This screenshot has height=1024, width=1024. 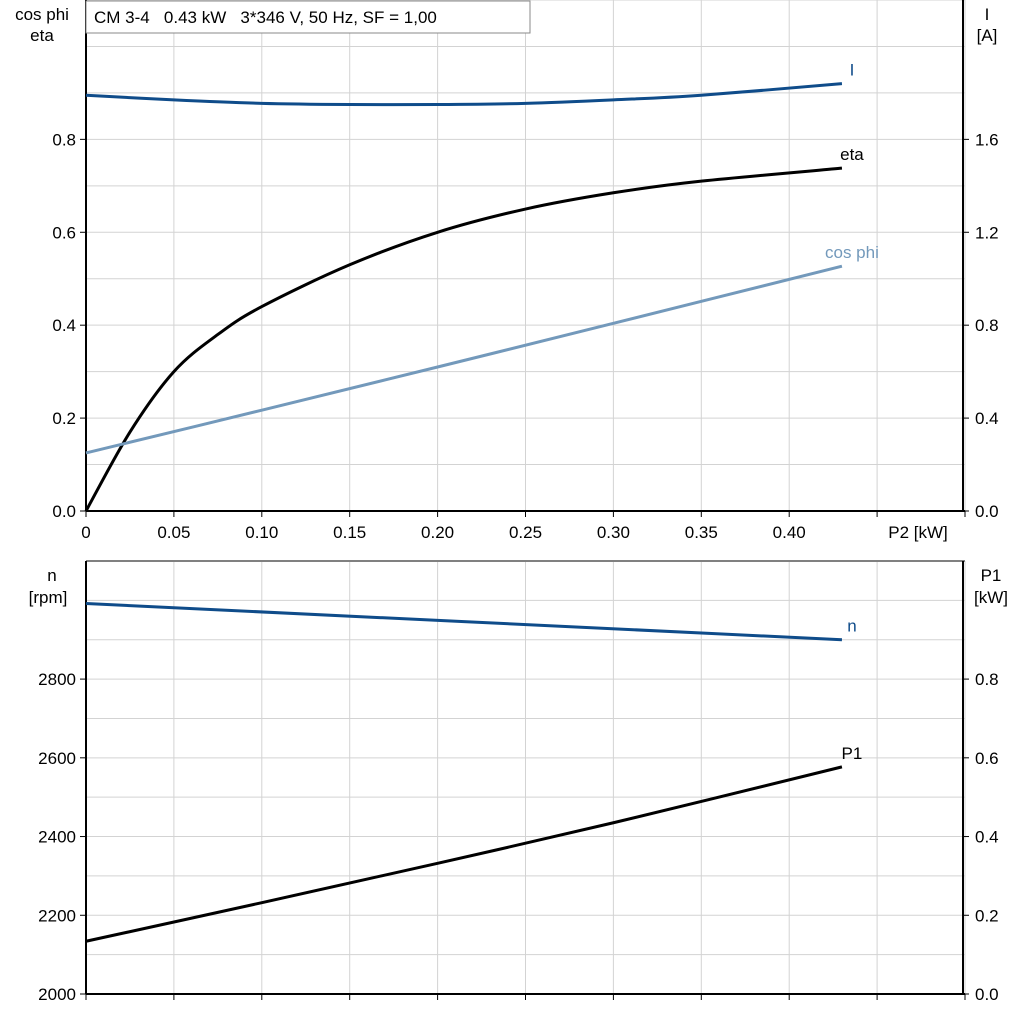 I want to click on title-box: CM 3-4 0.43 kW 3*346 V, 50 Hz, SF = 1,00, so click(x=308, y=17).